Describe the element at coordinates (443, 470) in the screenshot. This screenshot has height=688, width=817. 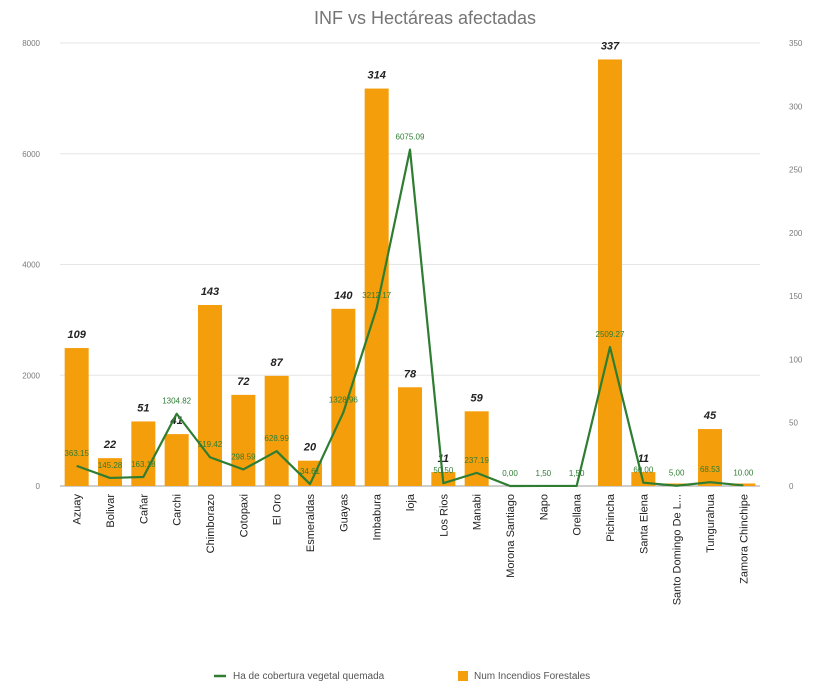
I see `line-value-label: 50.50` at that location.